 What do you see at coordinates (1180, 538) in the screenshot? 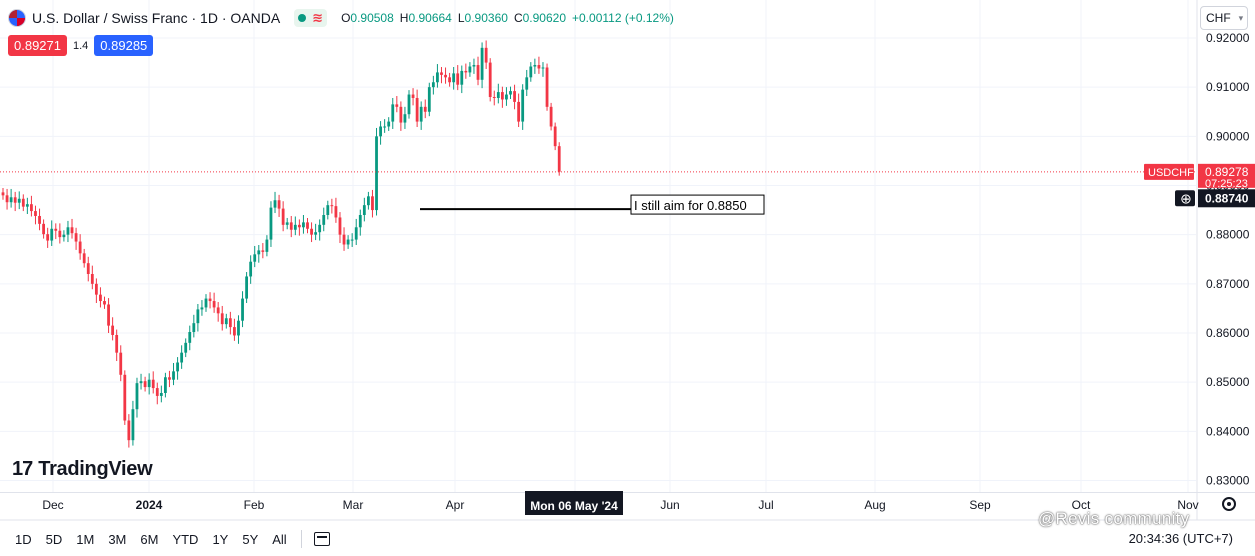
I see `clock: 20:34:36 (UTC+7)` at bounding box center [1180, 538].